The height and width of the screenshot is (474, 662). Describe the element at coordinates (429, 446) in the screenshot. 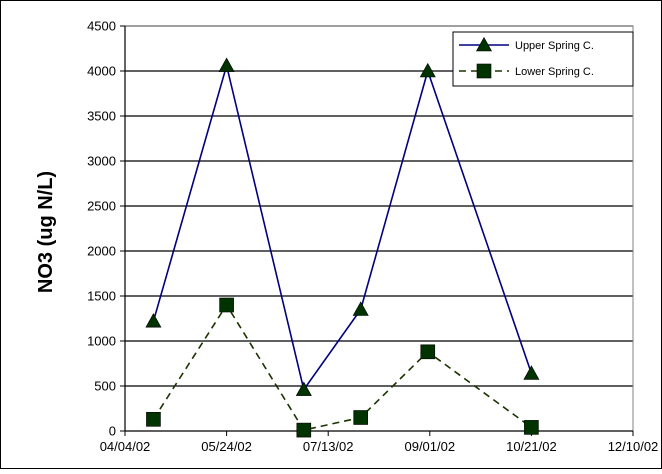

I see `x-tick-label: 09/01/02` at that location.